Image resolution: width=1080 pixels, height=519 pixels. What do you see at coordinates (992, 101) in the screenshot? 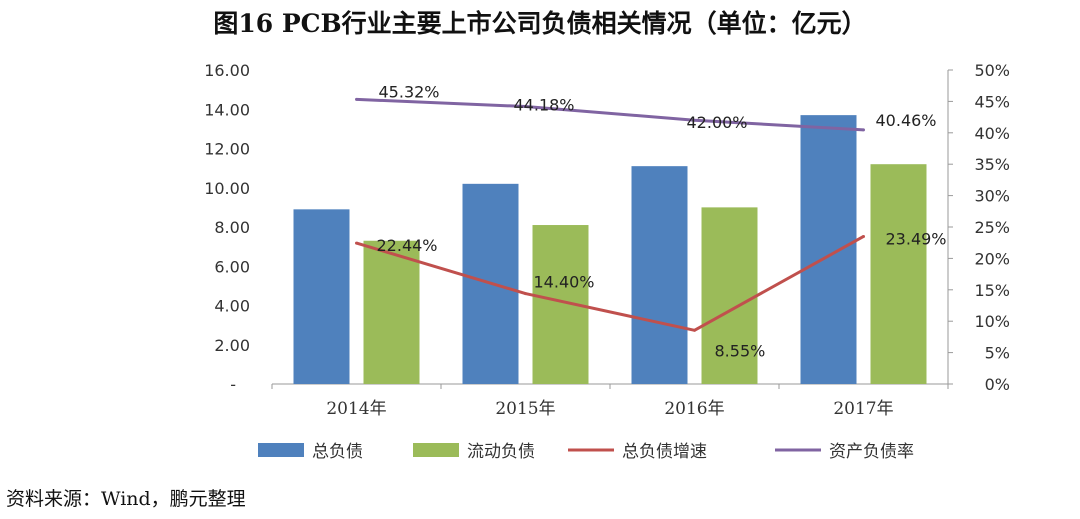
I see `y-axis-right-tick-label: 45%` at bounding box center [992, 101].